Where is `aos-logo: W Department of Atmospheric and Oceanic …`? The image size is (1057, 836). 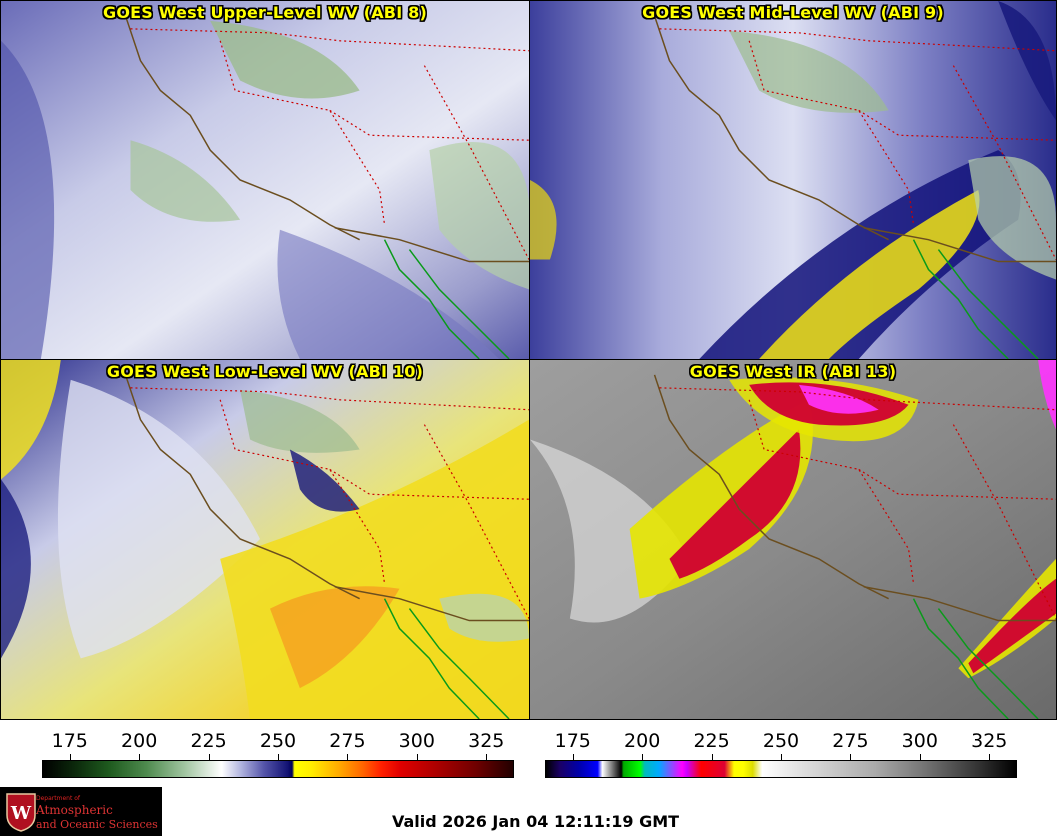
aos-logo: W Department of Atmospheric and Oceanic … is located at coordinates (81, 811).